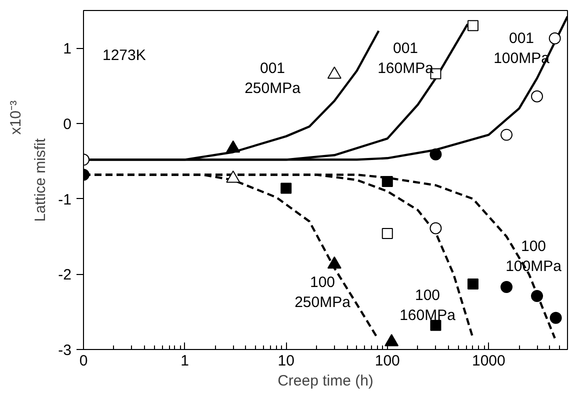 The image size is (569, 400). Describe the element at coordinates (65, 350) in the screenshot. I see `y-tick-label: -3` at that location.